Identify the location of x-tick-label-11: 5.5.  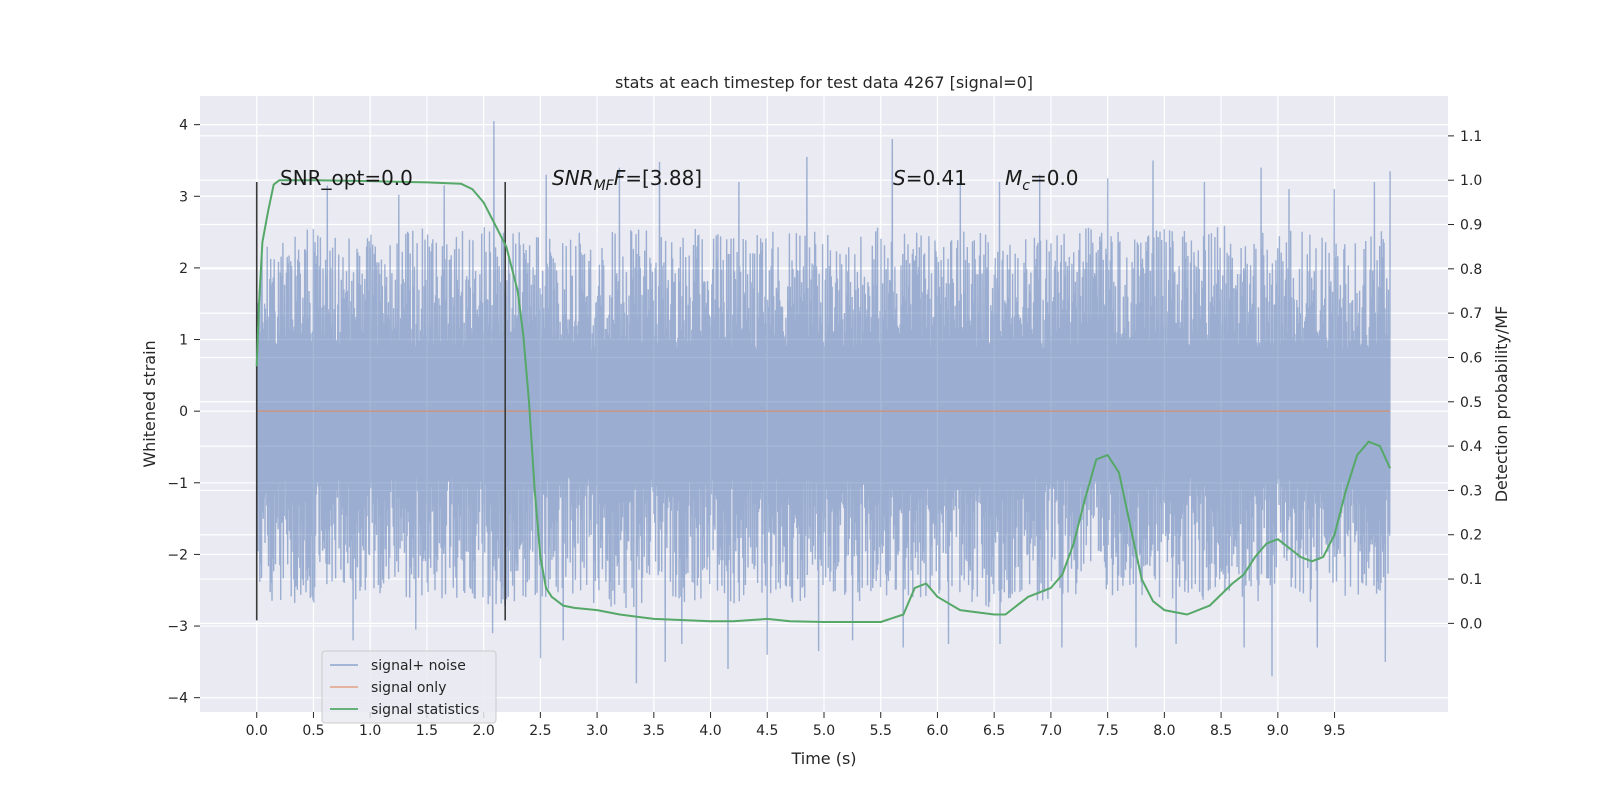
(881, 731).